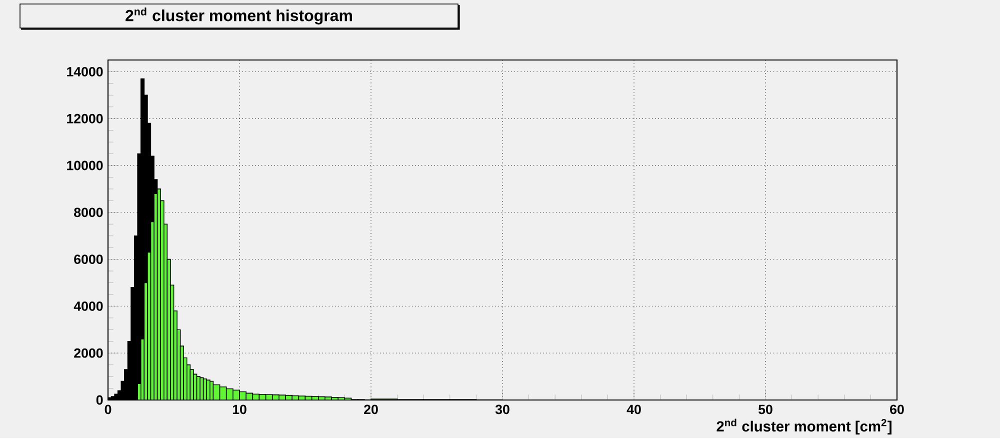 This screenshot has width=1000, height=439. What do you see at coordinates (85, 71) in the screenshot?
I see `y-tick-label: 14000` at bounding box center [85, 71].